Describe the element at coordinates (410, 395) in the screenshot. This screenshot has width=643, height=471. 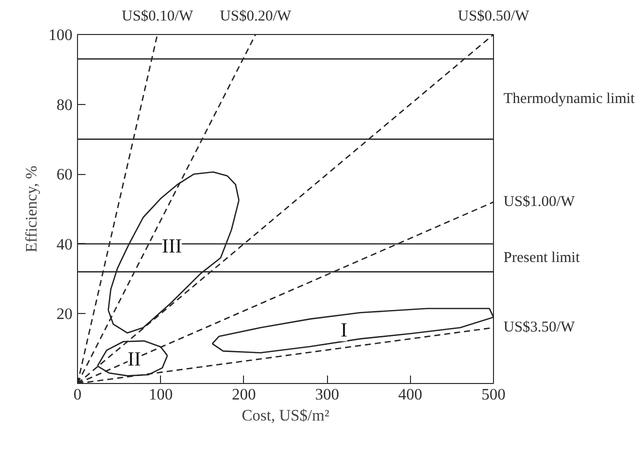
I see `x-tick-label: 400` at that location.